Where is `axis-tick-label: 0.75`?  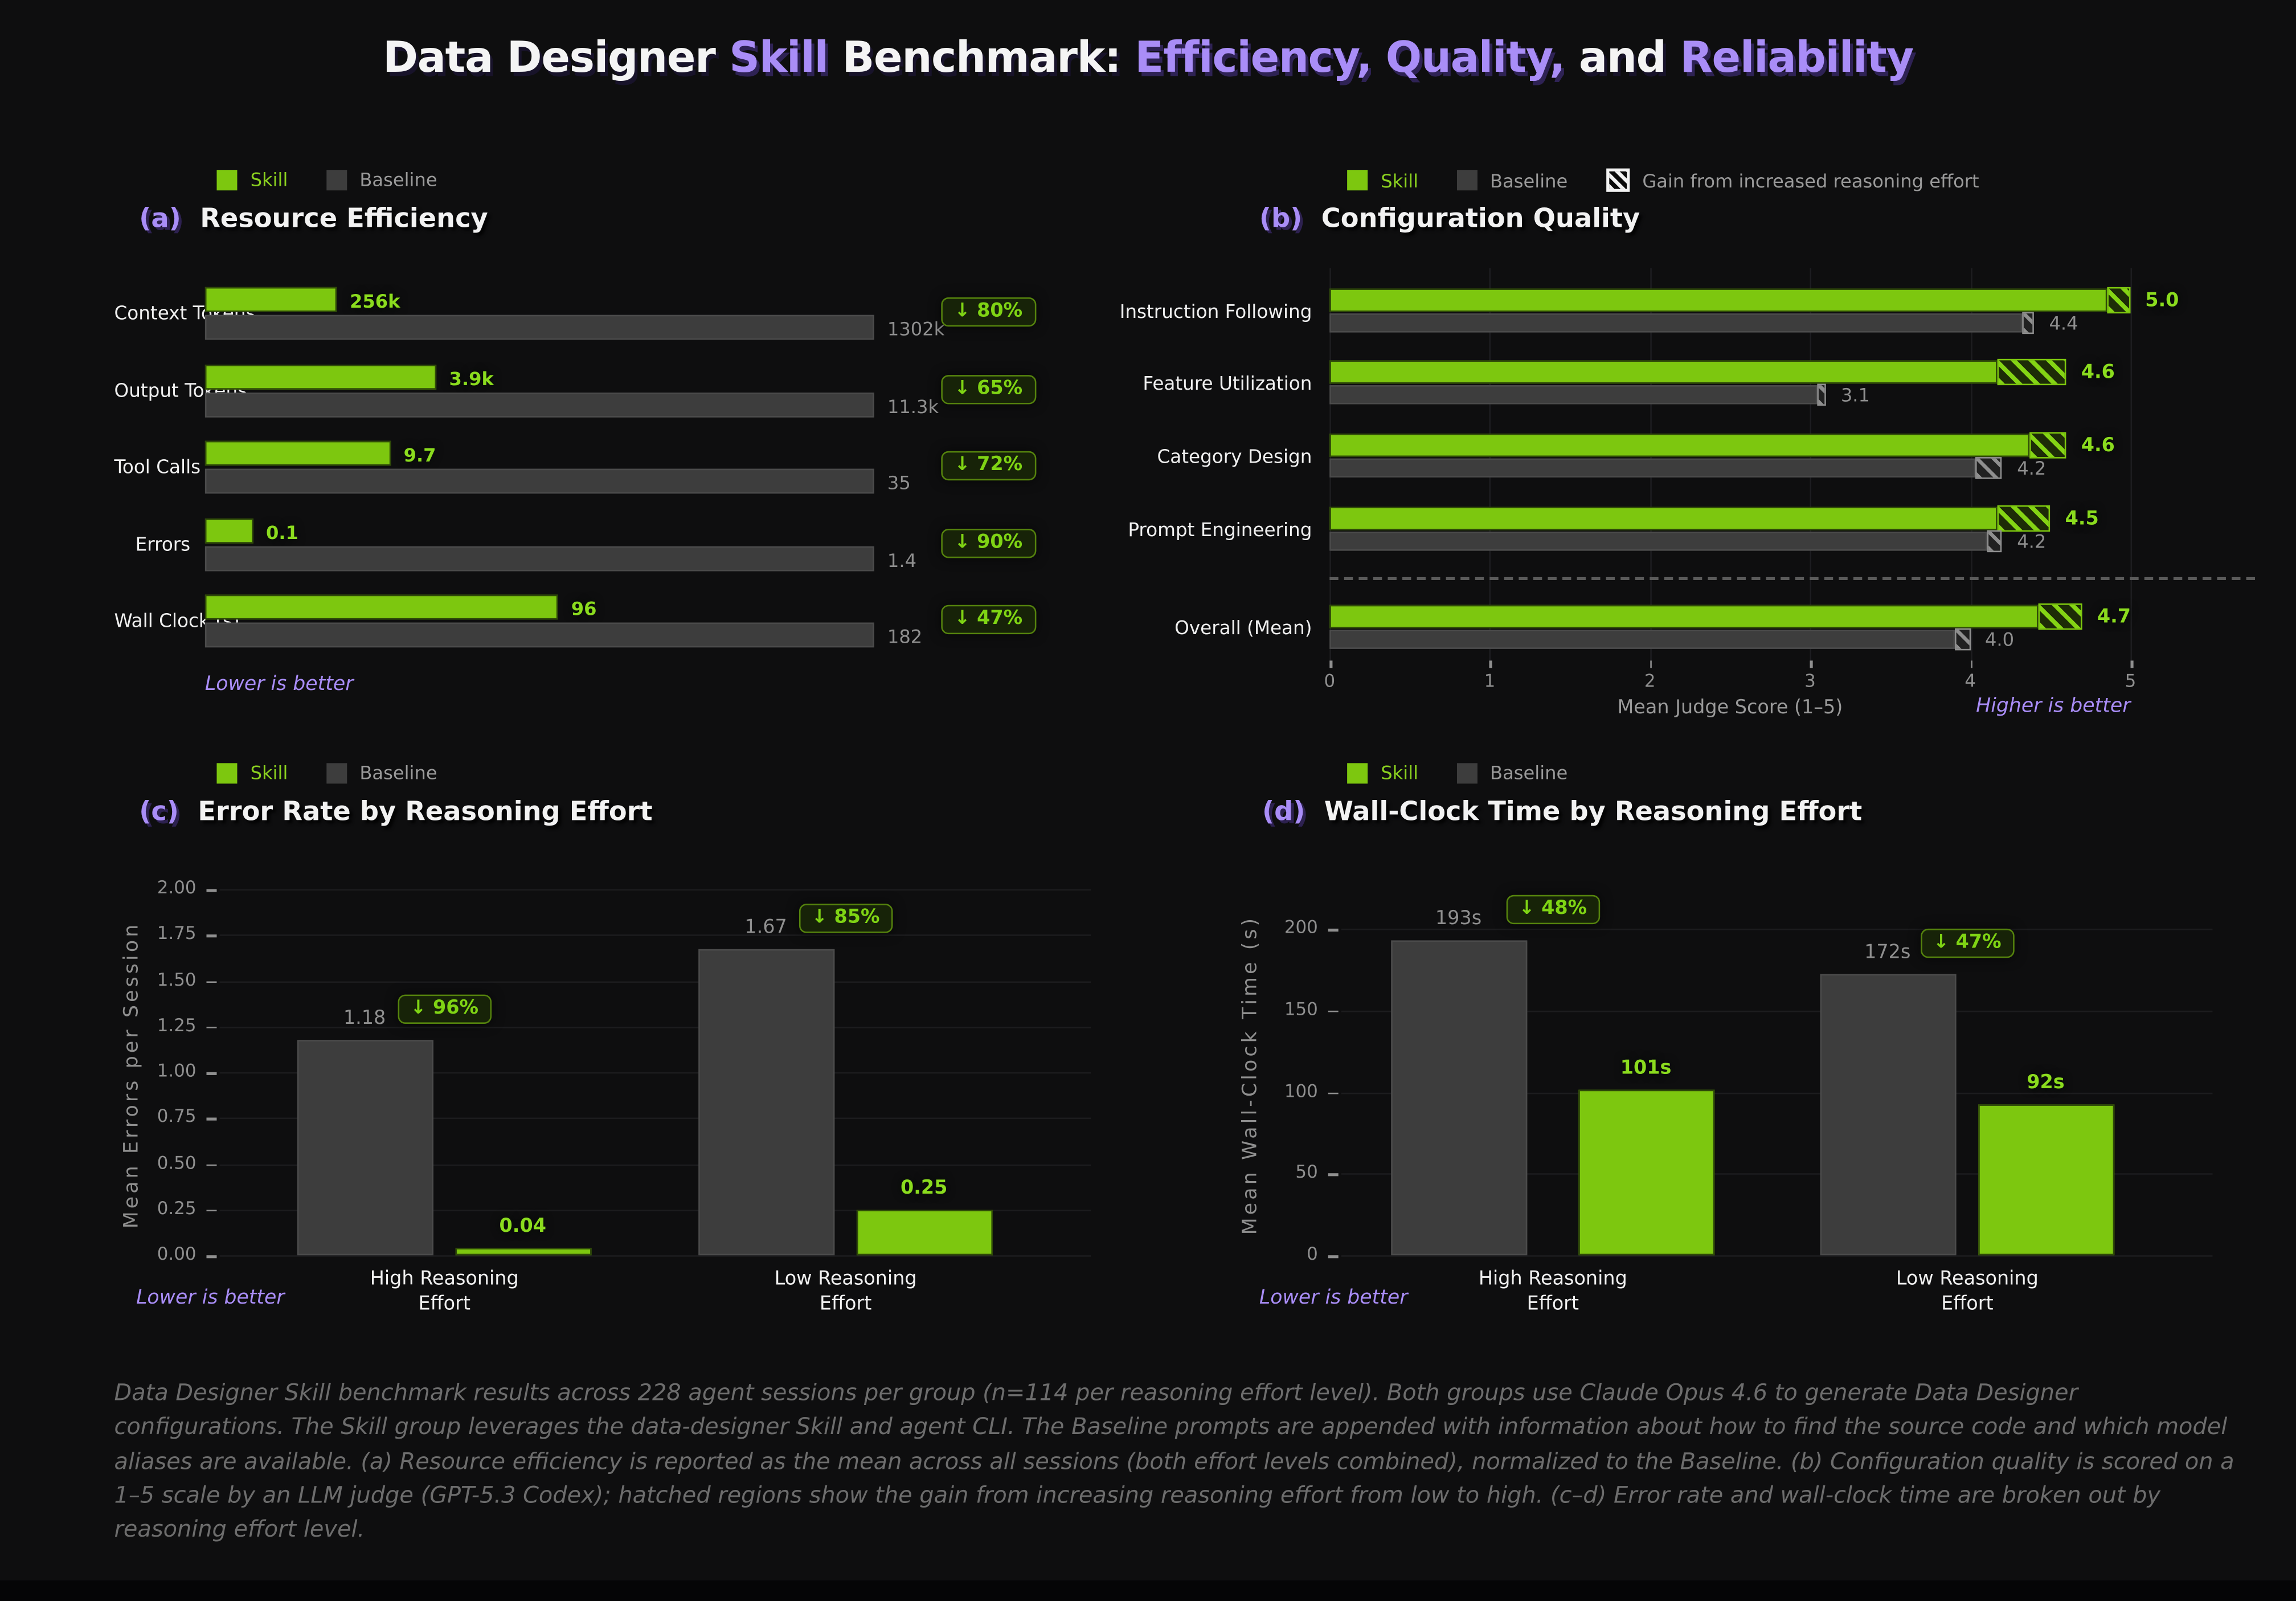 axis-tick-label: 0.75 is located at coordinates (177, 1117).